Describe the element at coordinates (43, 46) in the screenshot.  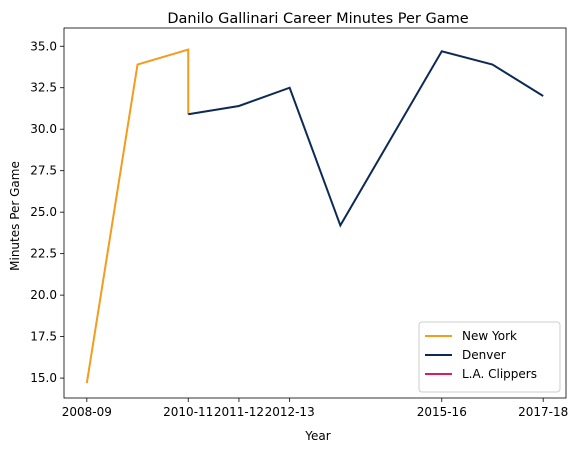
I see `y-tick-label: 35.0` at that location.